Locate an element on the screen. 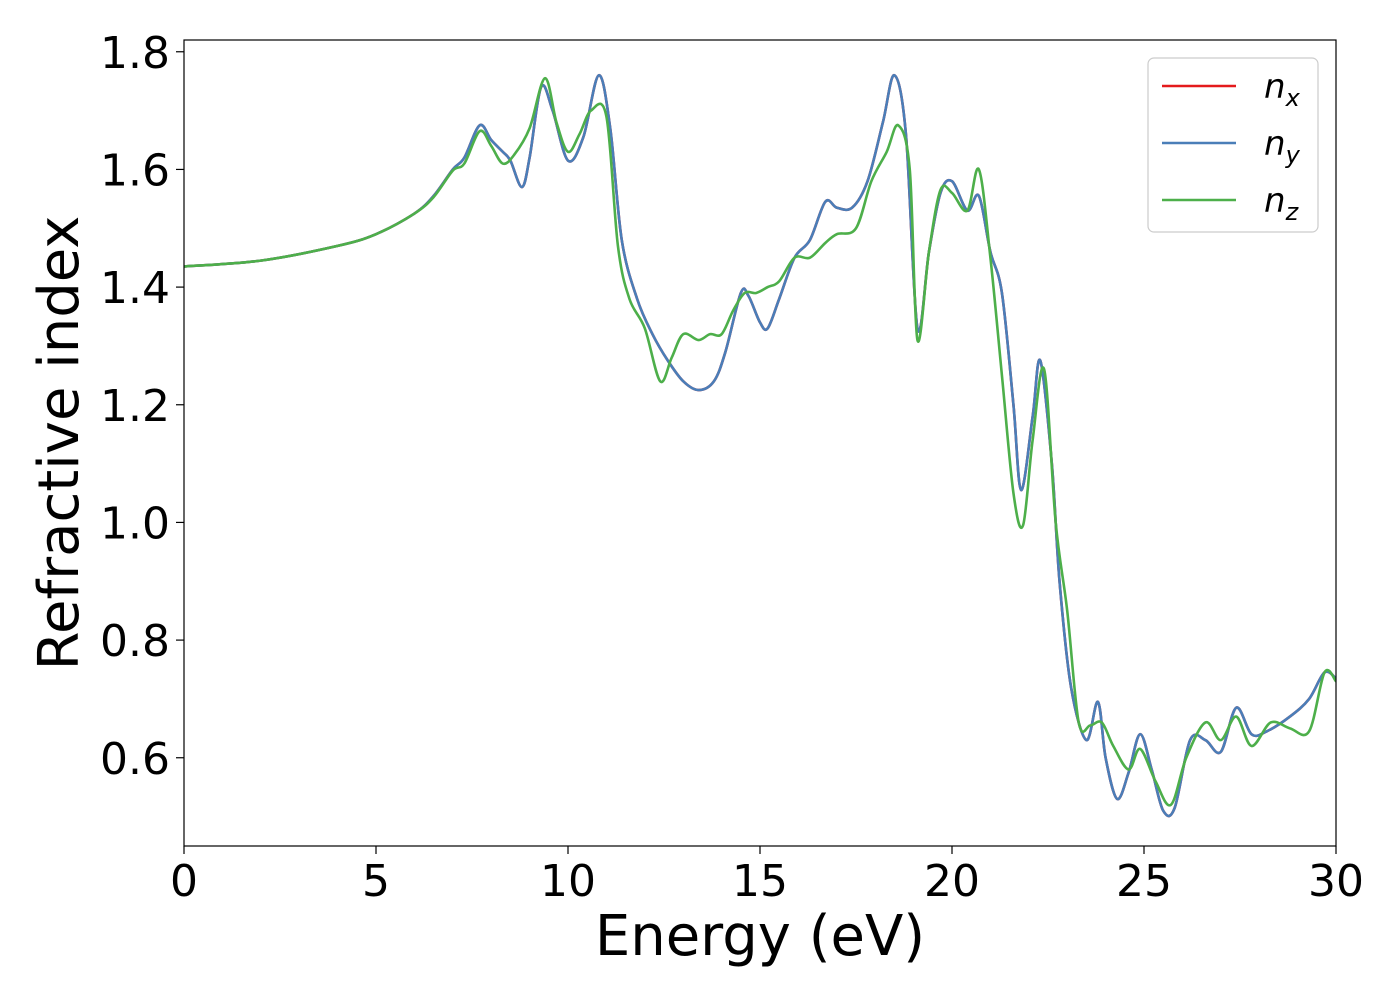  legend-box is located at coordinates (1233, 145).